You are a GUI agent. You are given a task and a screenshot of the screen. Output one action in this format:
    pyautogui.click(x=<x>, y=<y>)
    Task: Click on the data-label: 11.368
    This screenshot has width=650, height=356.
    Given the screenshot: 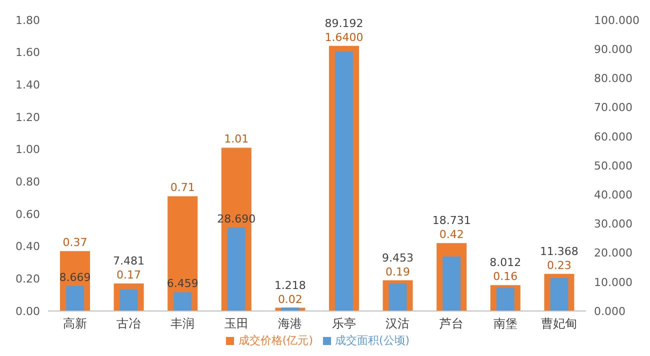 What is the action you would take?
    pyautogui.click(x=559, y=251)
    